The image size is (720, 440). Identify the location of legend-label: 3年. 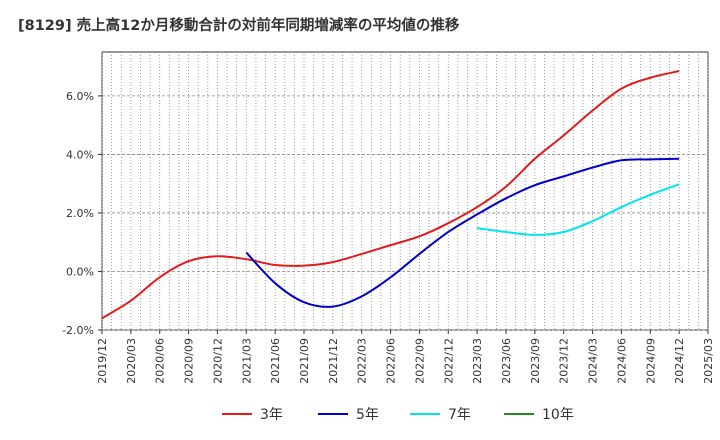
(271, 415).